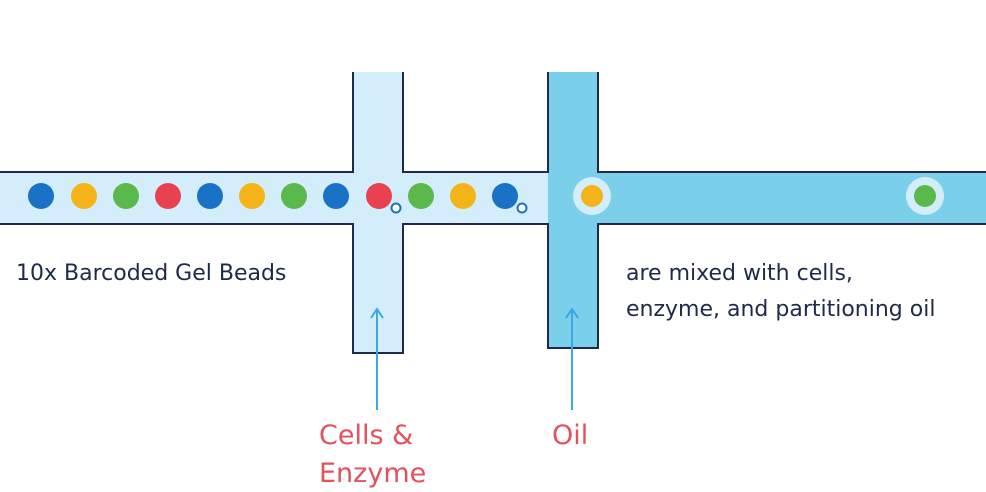 This screenshot has height=492, width=986. I want to click on cells-enzyme-arrow, so click(377, 358).